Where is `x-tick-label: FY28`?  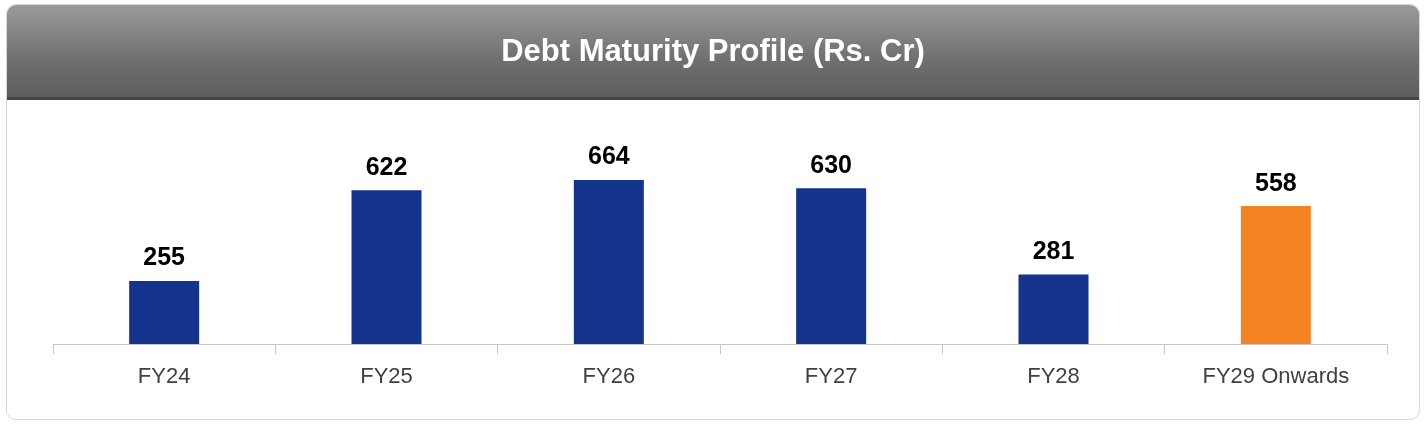 x-tick-label: FY28 is located at coordinates (1053, 375).